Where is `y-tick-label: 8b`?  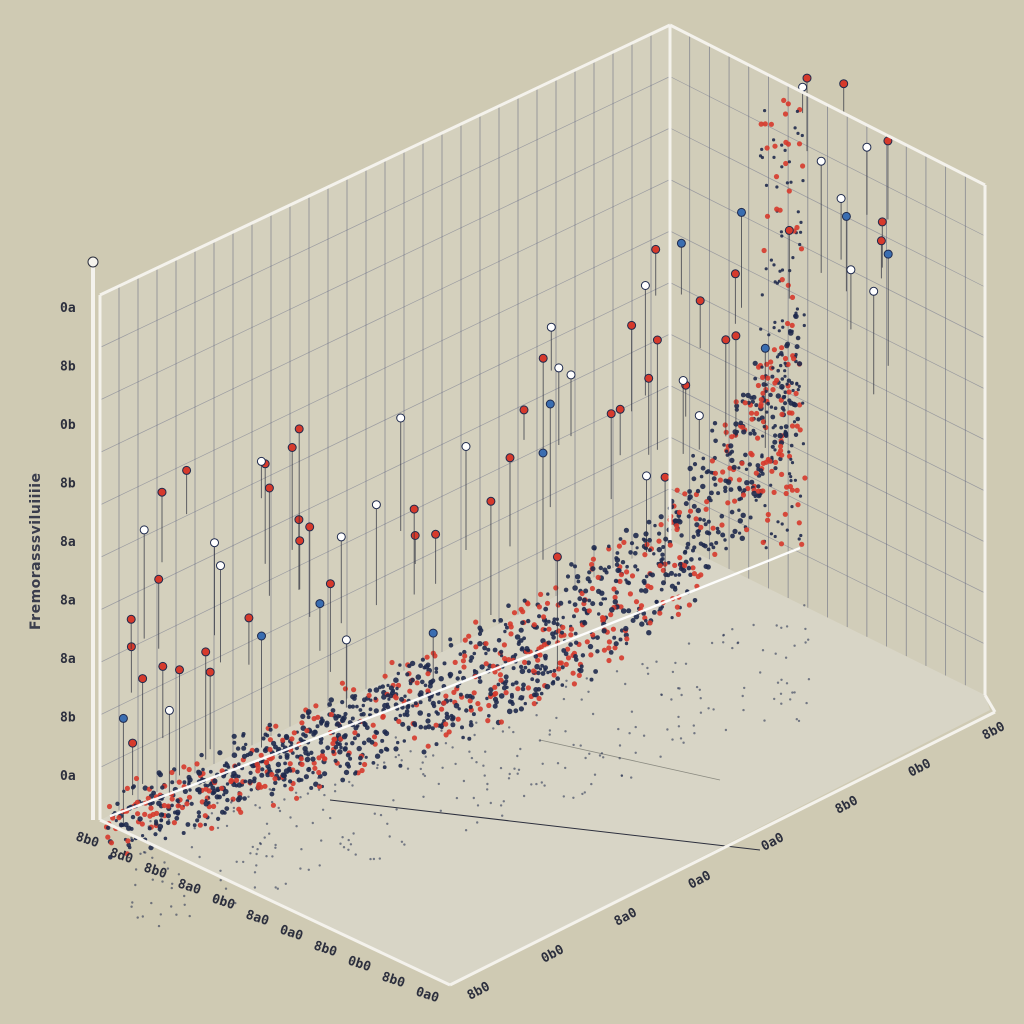
y-tick-label: 8b is located at coordinates (68, 367).